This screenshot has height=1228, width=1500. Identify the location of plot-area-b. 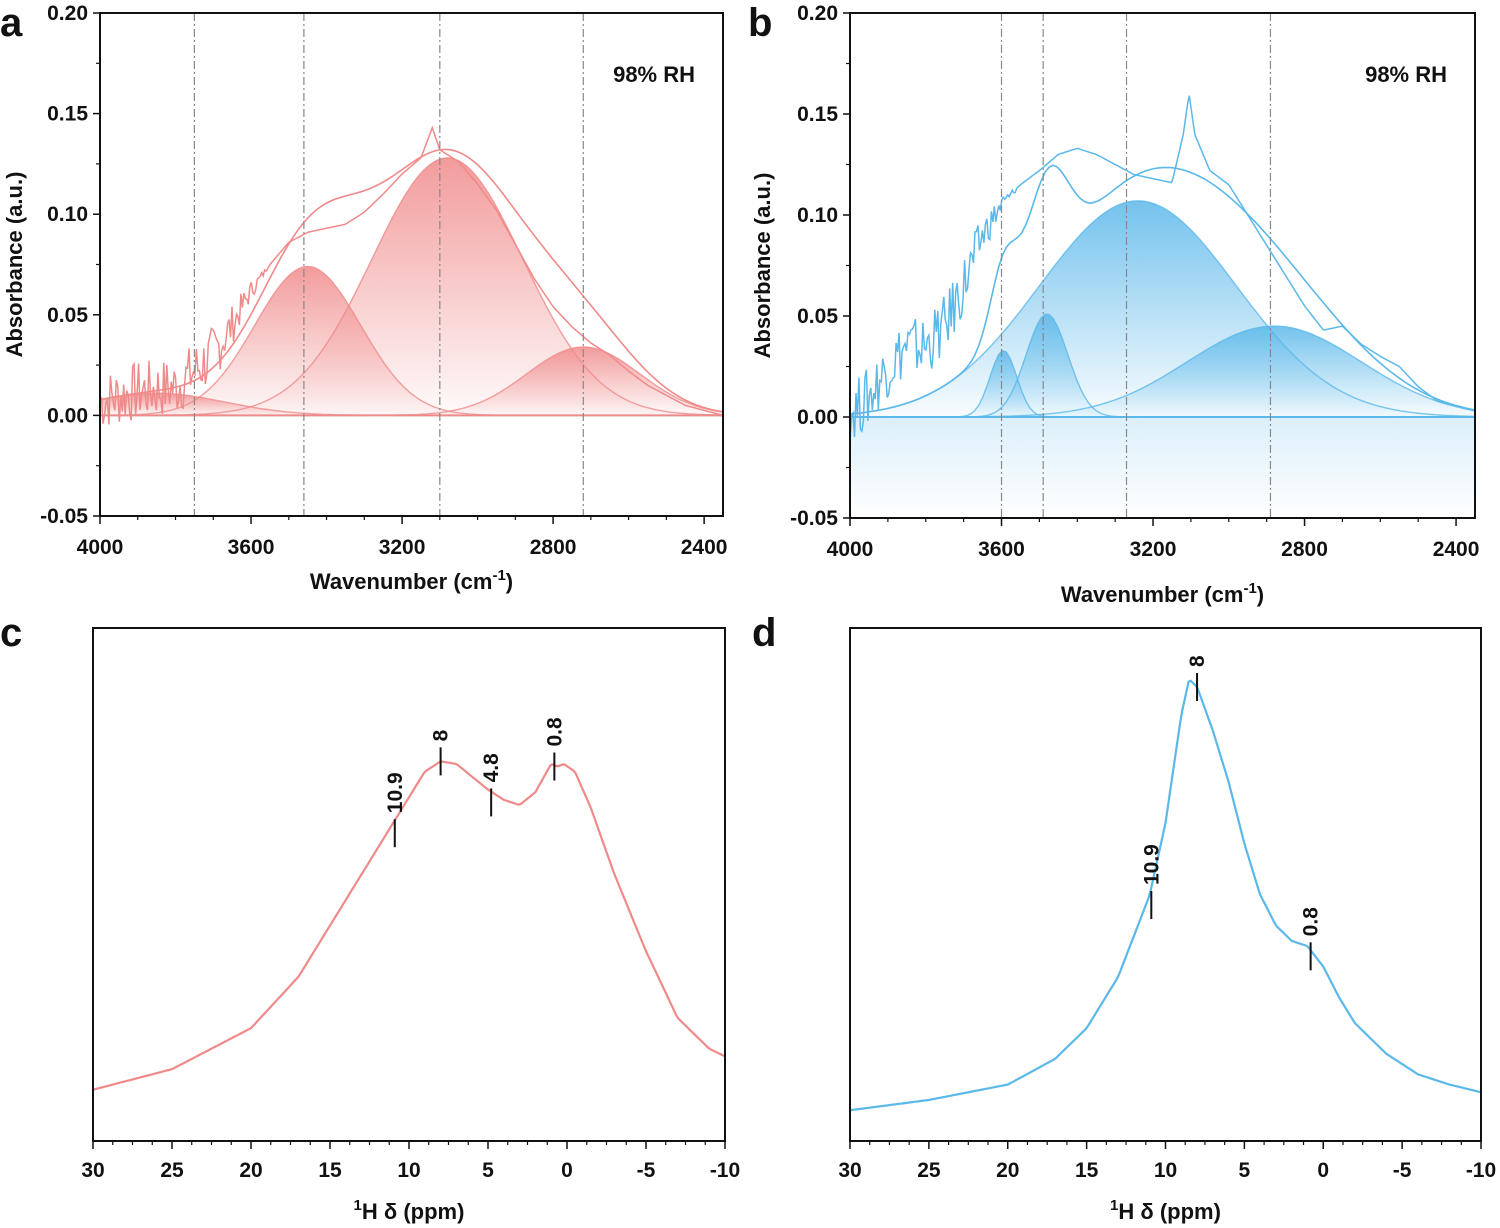
(1162, 306).